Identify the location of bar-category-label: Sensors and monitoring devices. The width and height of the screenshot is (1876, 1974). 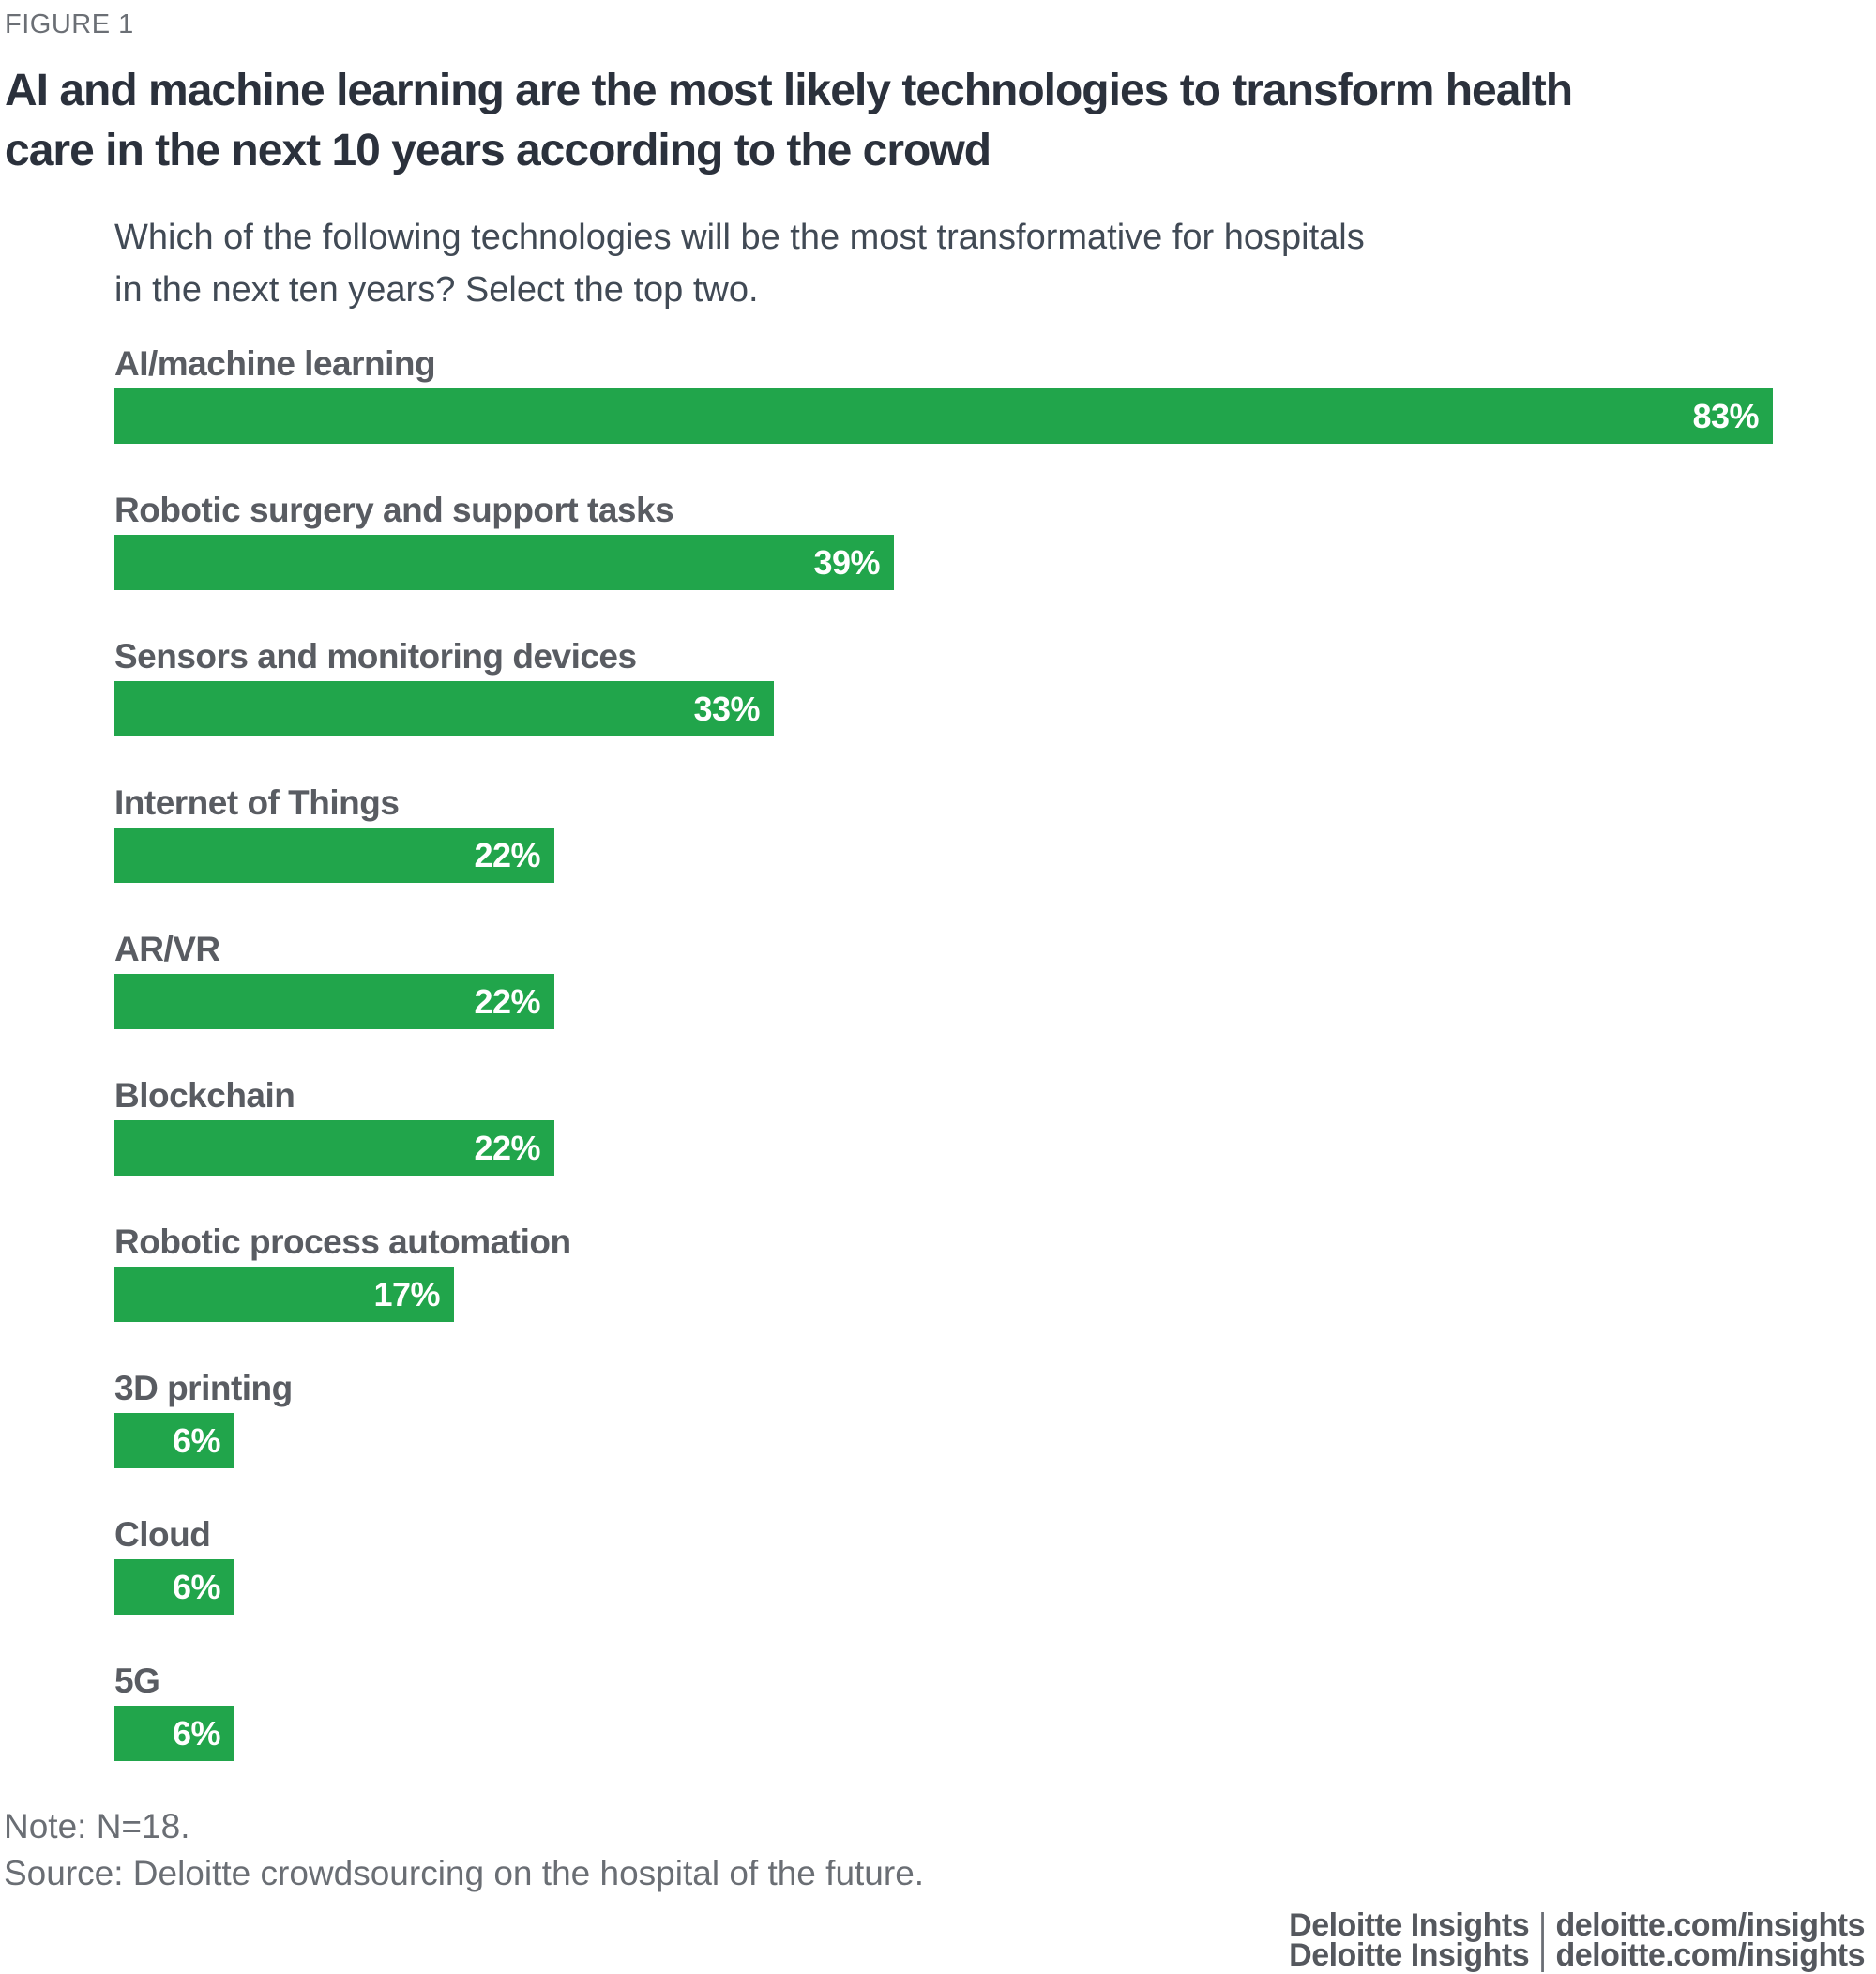
(375, 656).